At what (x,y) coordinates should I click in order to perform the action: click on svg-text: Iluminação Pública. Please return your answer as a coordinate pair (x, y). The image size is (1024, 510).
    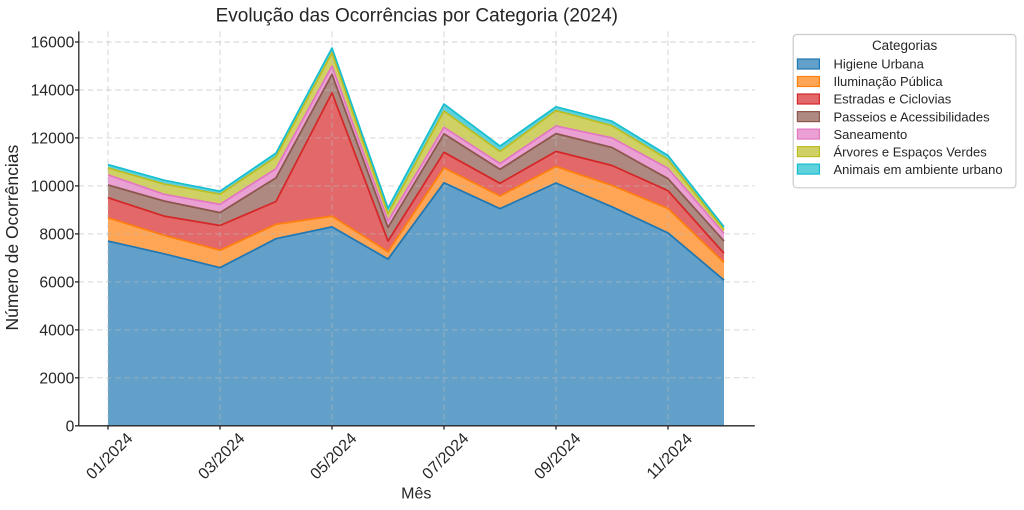
    Looking at the image, I should click on (889, 81).